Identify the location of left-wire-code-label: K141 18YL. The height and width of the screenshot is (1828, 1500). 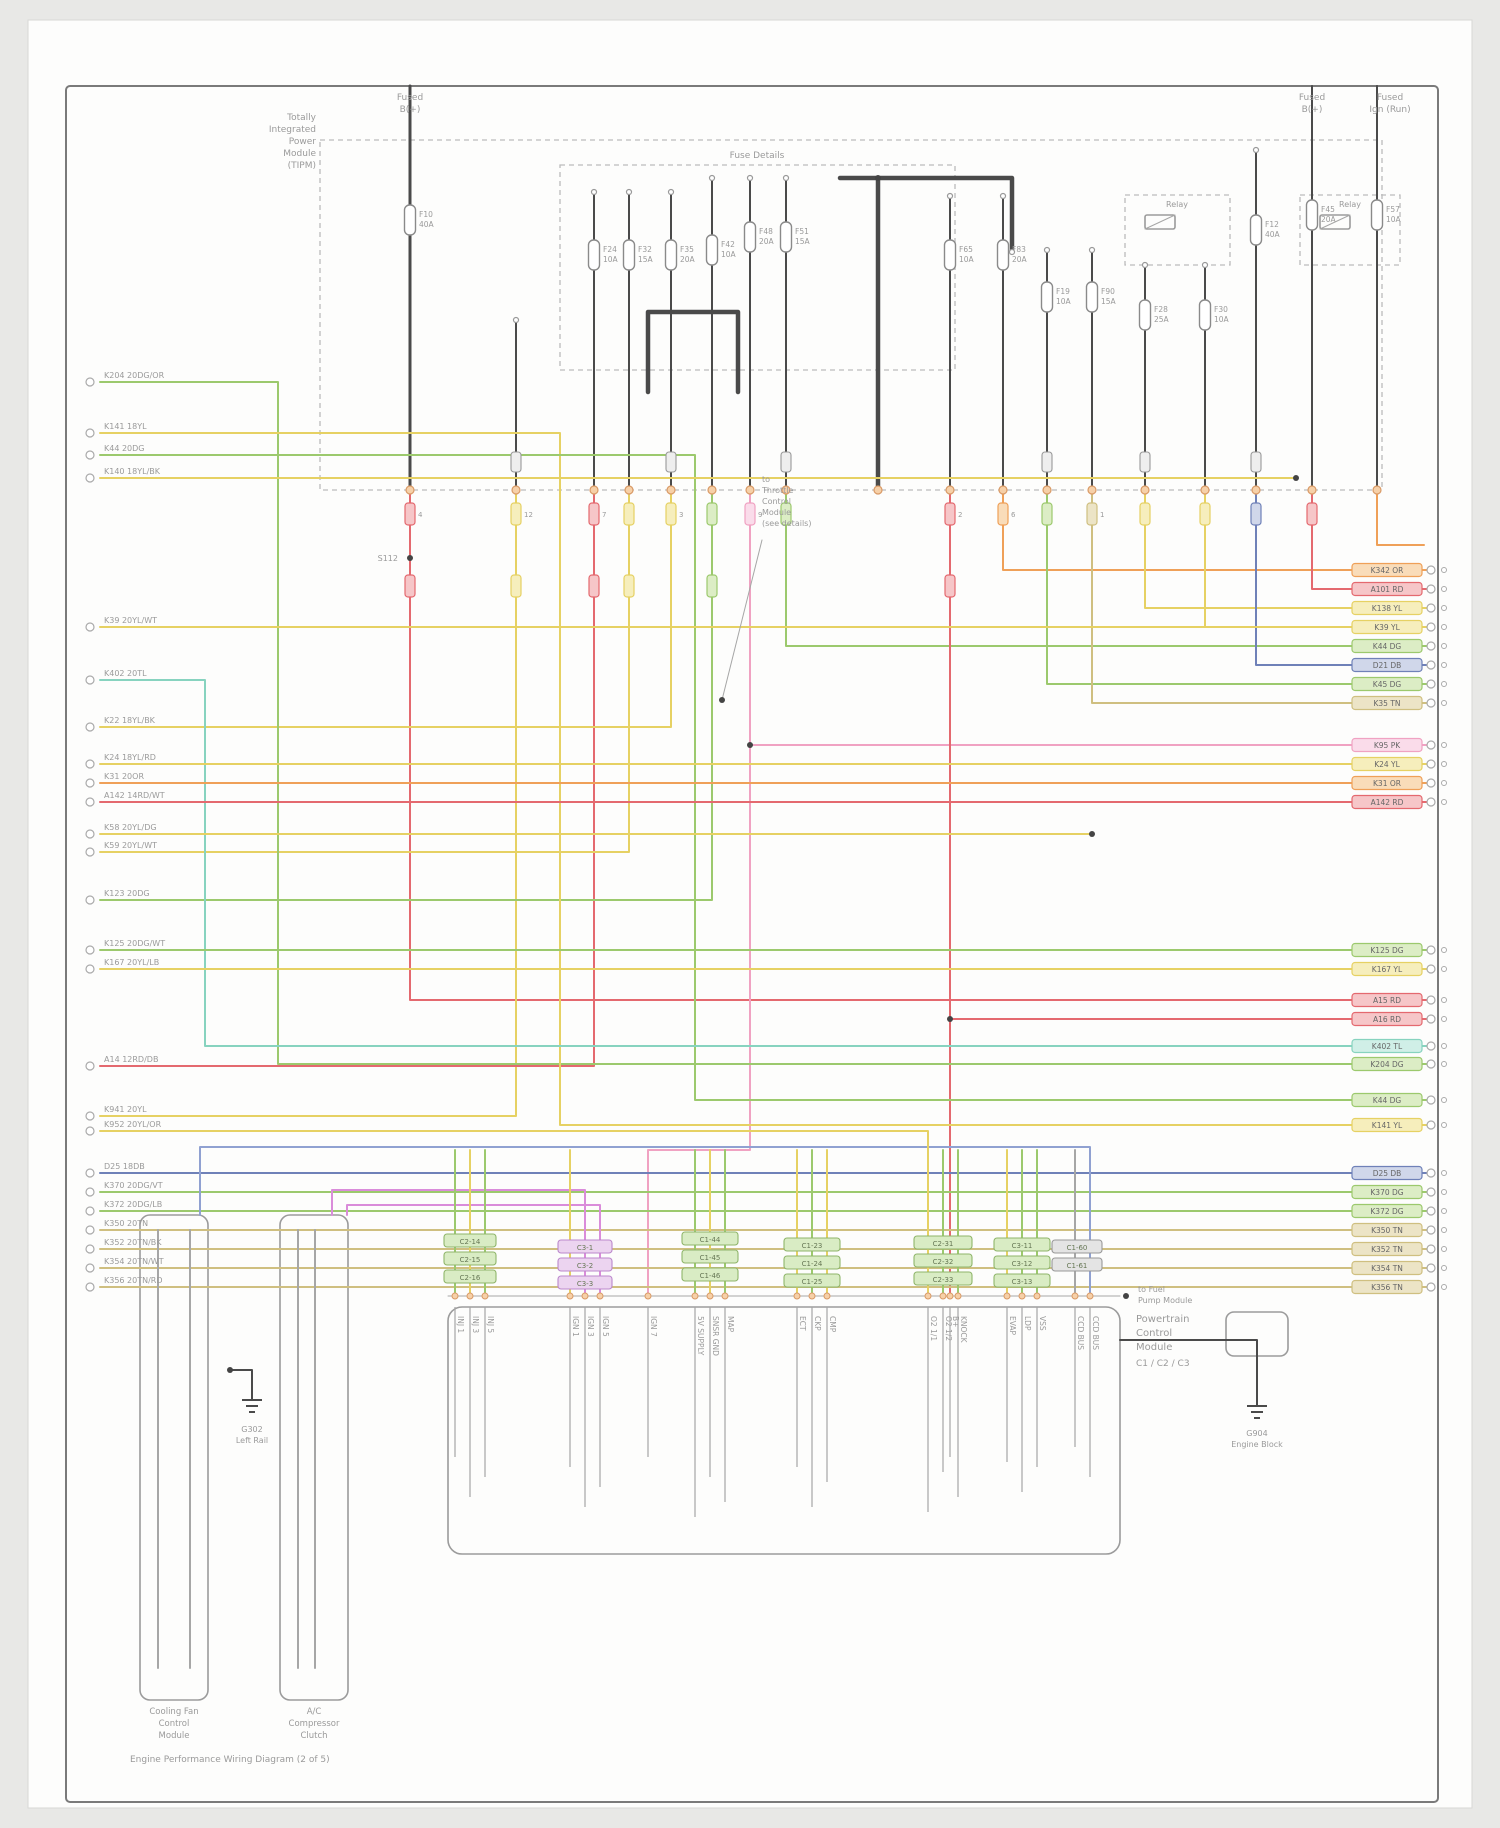
(125, 426).